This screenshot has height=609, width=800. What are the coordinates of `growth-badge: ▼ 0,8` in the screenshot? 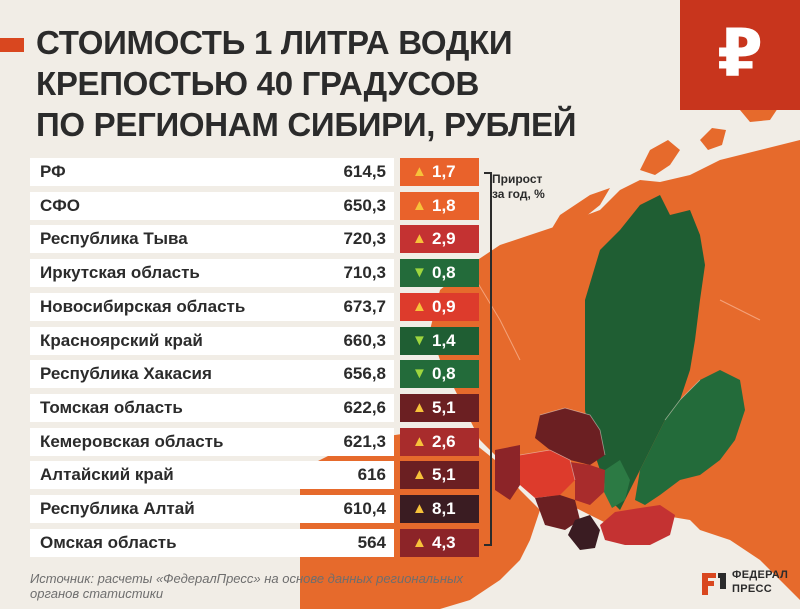 It's located at (439, 374).